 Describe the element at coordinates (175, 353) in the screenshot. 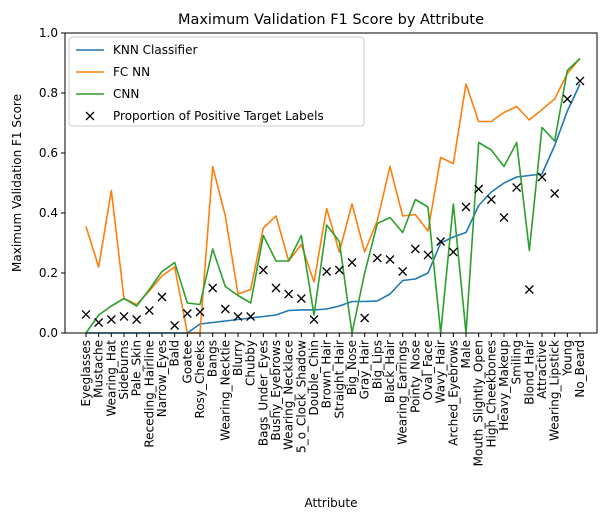

I see `x-tick-label: Bald` at that location.